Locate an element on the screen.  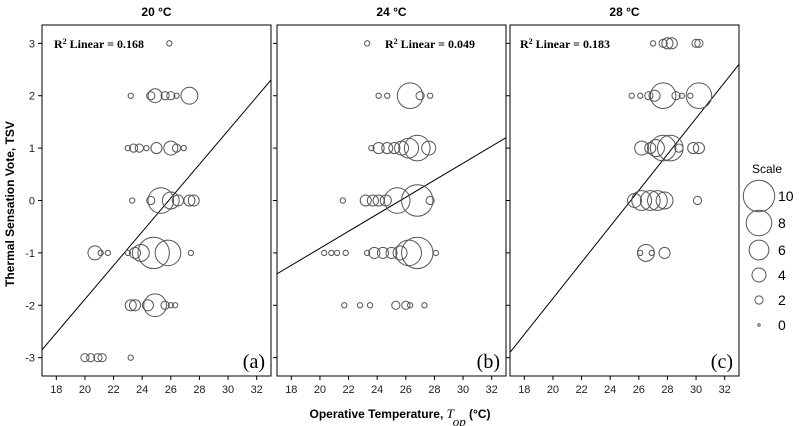
panel-title: 28 °C is located at coordinates (624, 12).